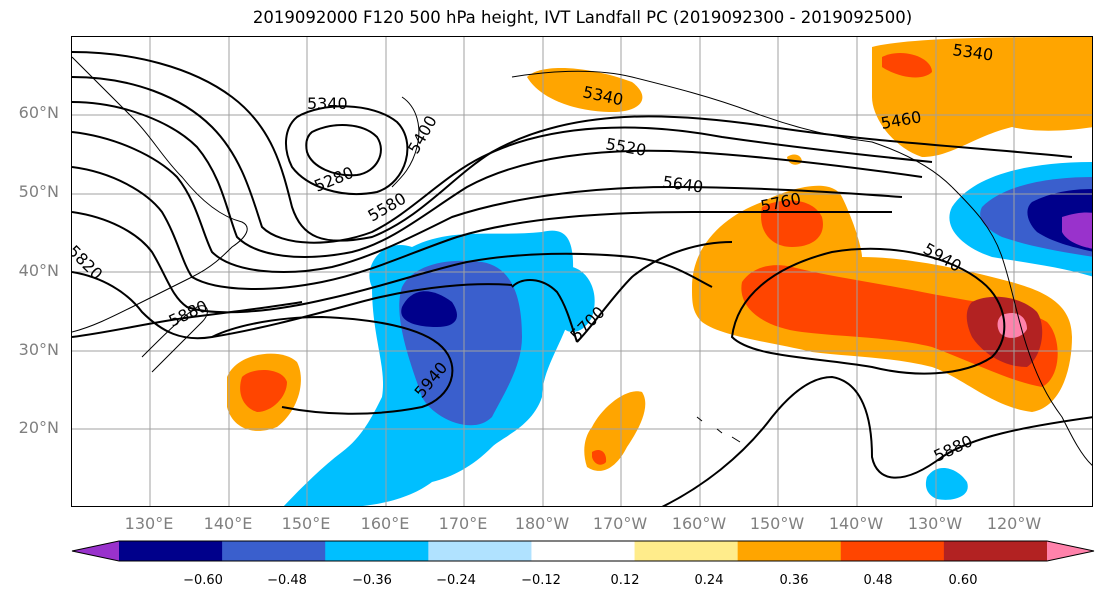  What do you see at coordinates (963, 580) in the screenshot?
I see `colorbar-tick-label: 0.60` at bounding box center [963, 580].